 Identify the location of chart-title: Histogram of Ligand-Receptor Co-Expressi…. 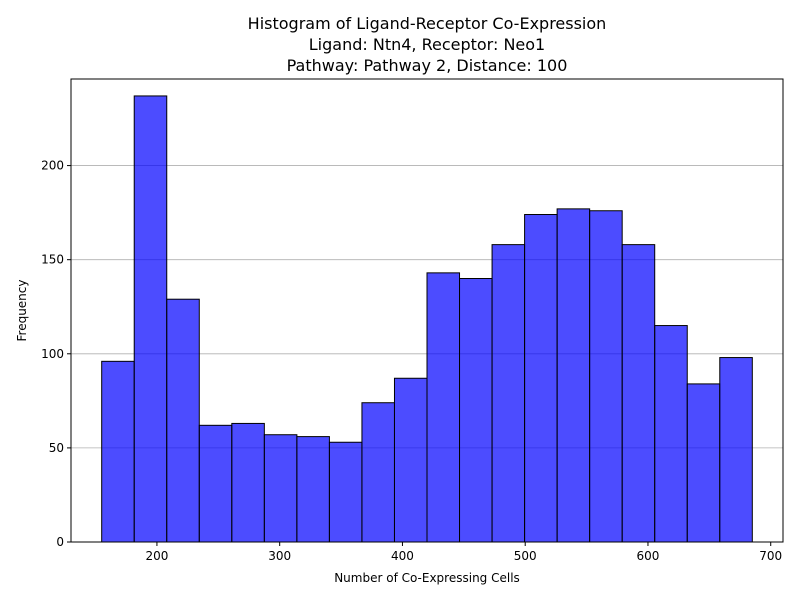
(427, 44).